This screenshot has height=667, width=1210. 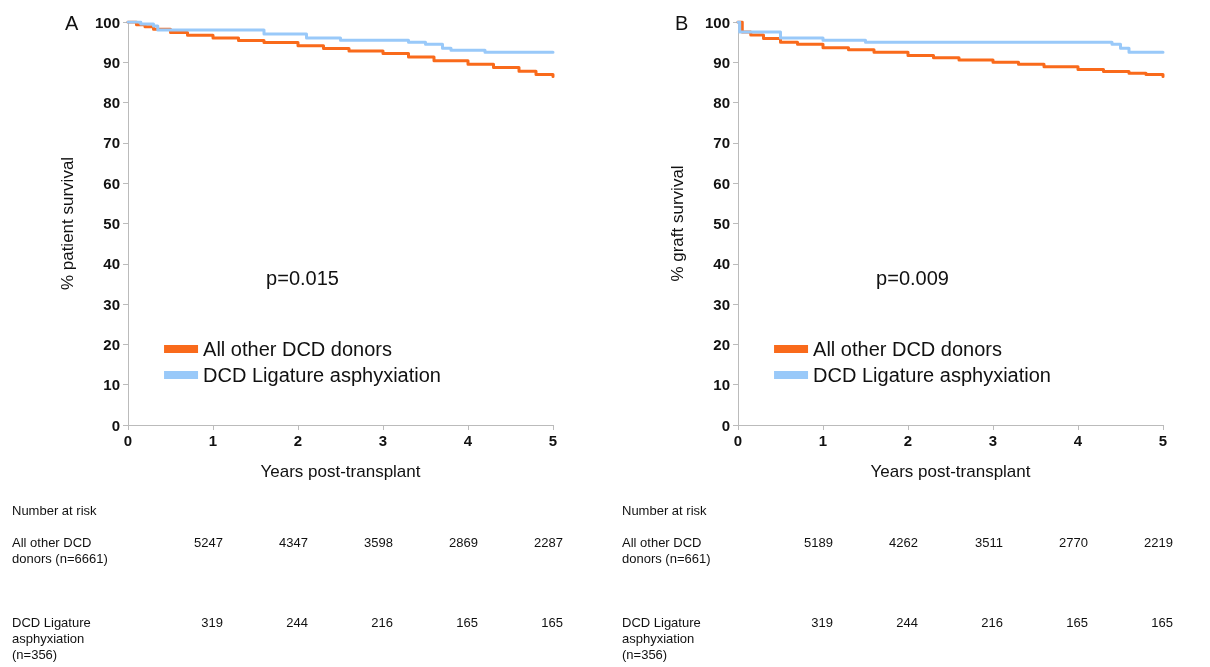 I want to click on chart-title: A, so click(x=72, y=23).